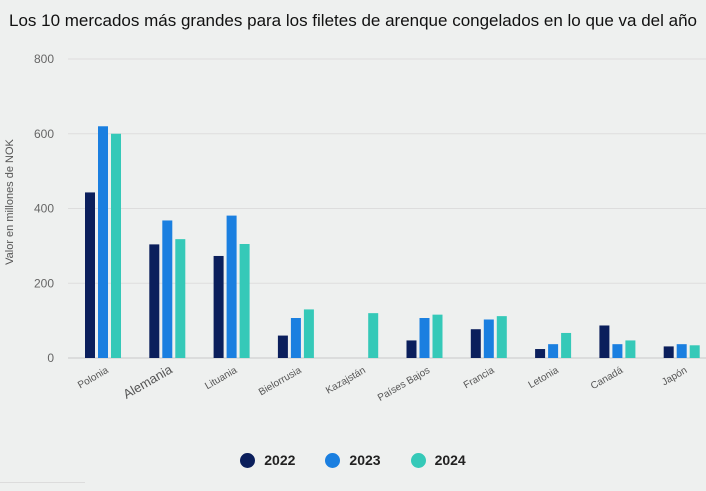 Image resolution: width=706 pixels, height=491 pixels. Describe the element at coordinates (404, 384) in the screenshot. I see `x-tick-label: Países Bajos` at that location.